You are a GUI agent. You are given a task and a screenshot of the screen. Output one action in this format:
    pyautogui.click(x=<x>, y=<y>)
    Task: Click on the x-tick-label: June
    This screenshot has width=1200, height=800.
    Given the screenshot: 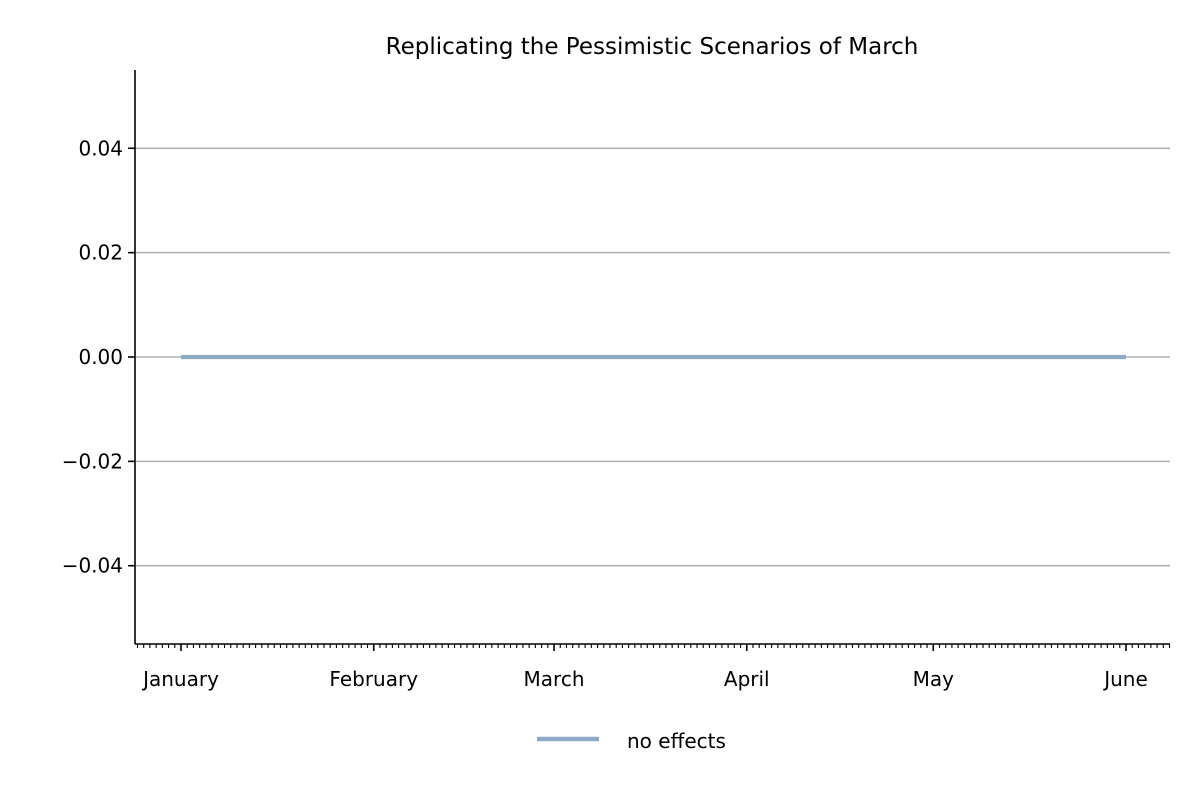 What is the action you would take?
    pyautogui.click(x=1125, y=679)
    